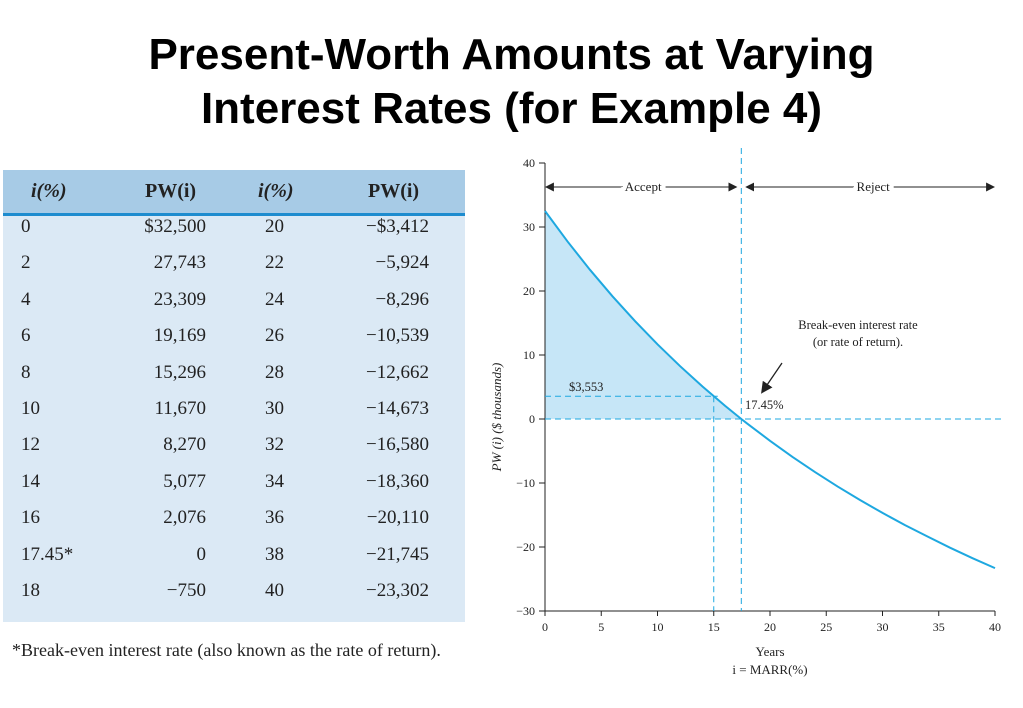 The width and height of the screenshot is (1023, 708). I want to click on table-cell: 24, so click(274, 299).